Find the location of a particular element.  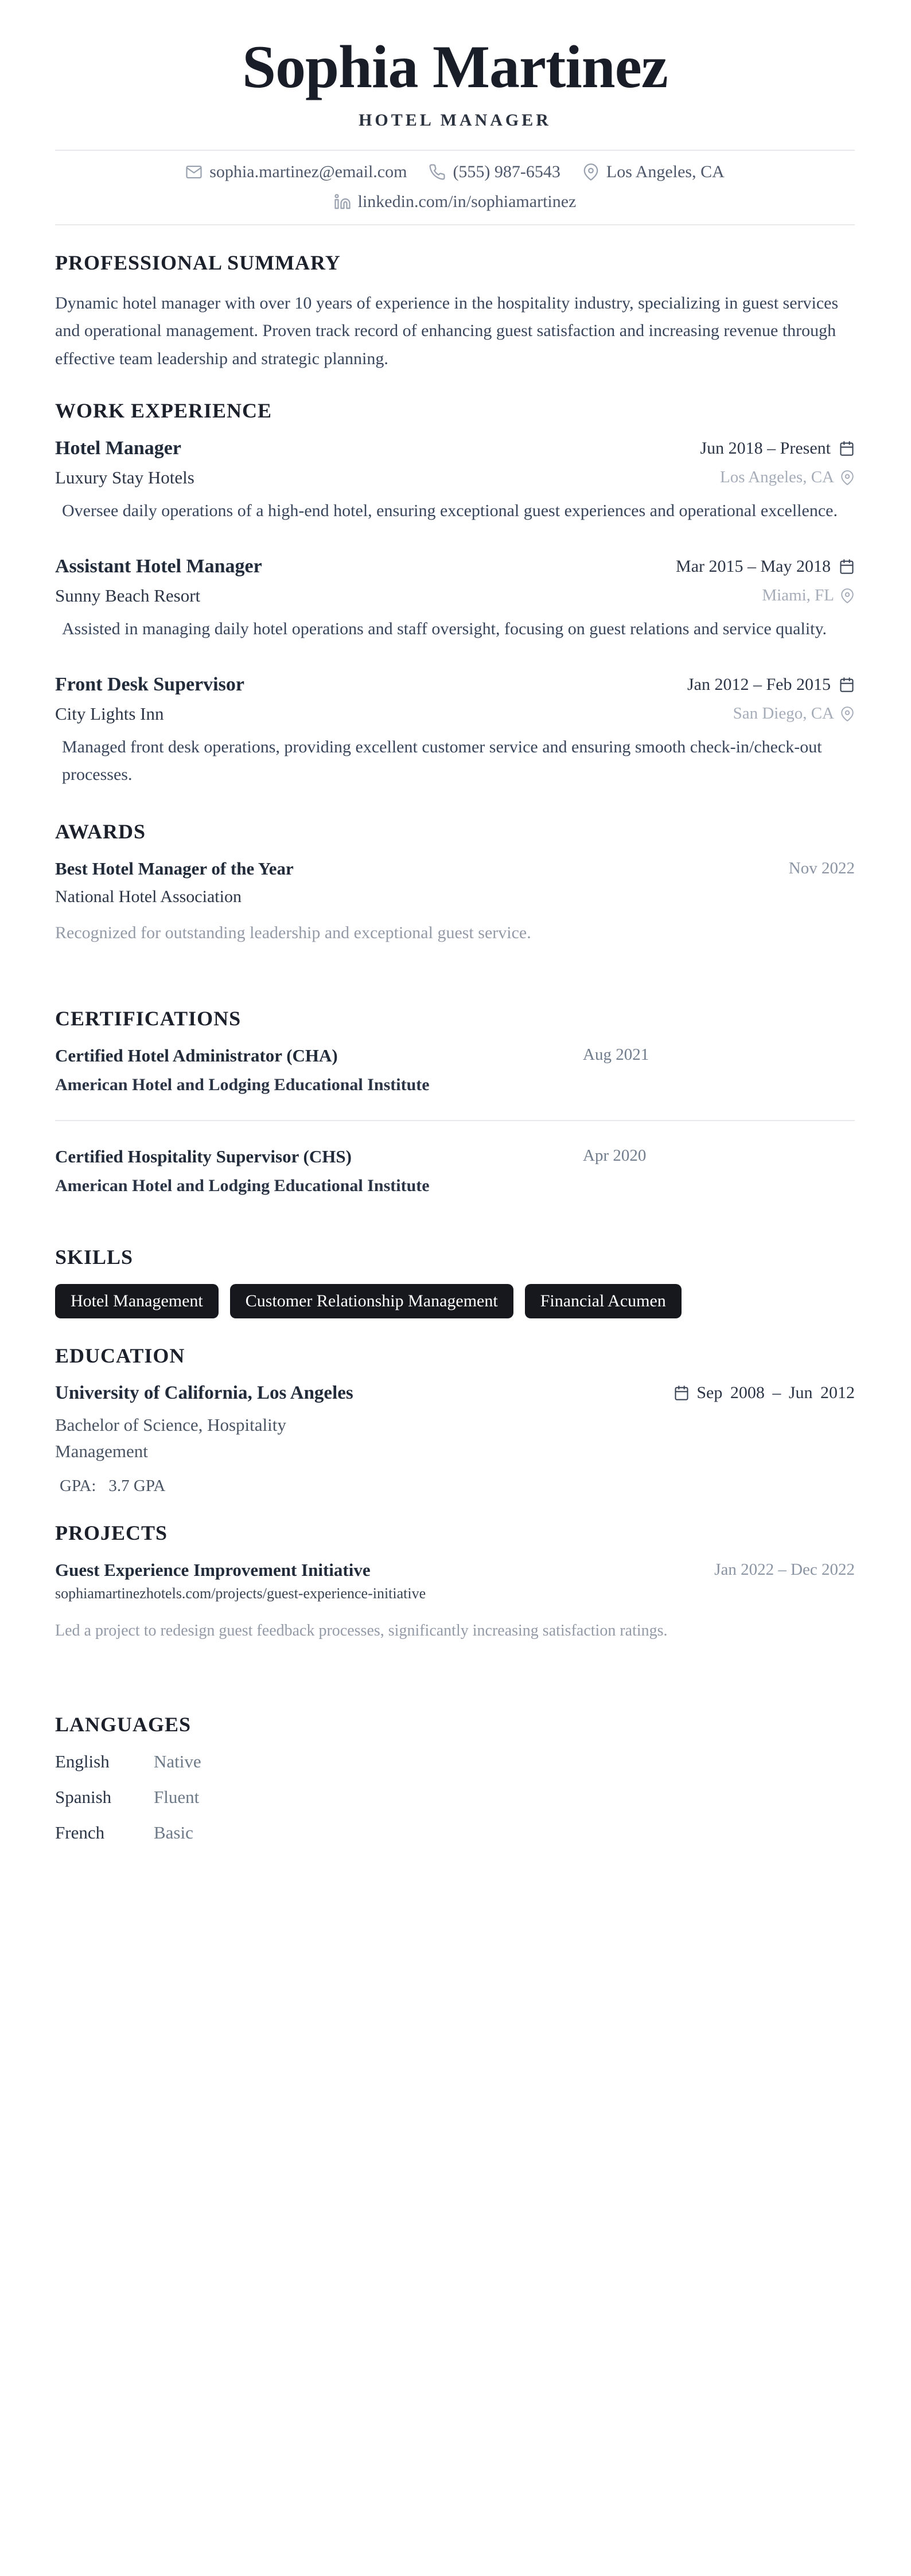

job-dates-text: Jan 2012 – Feb 2015 is located at coordinates (759, 684).